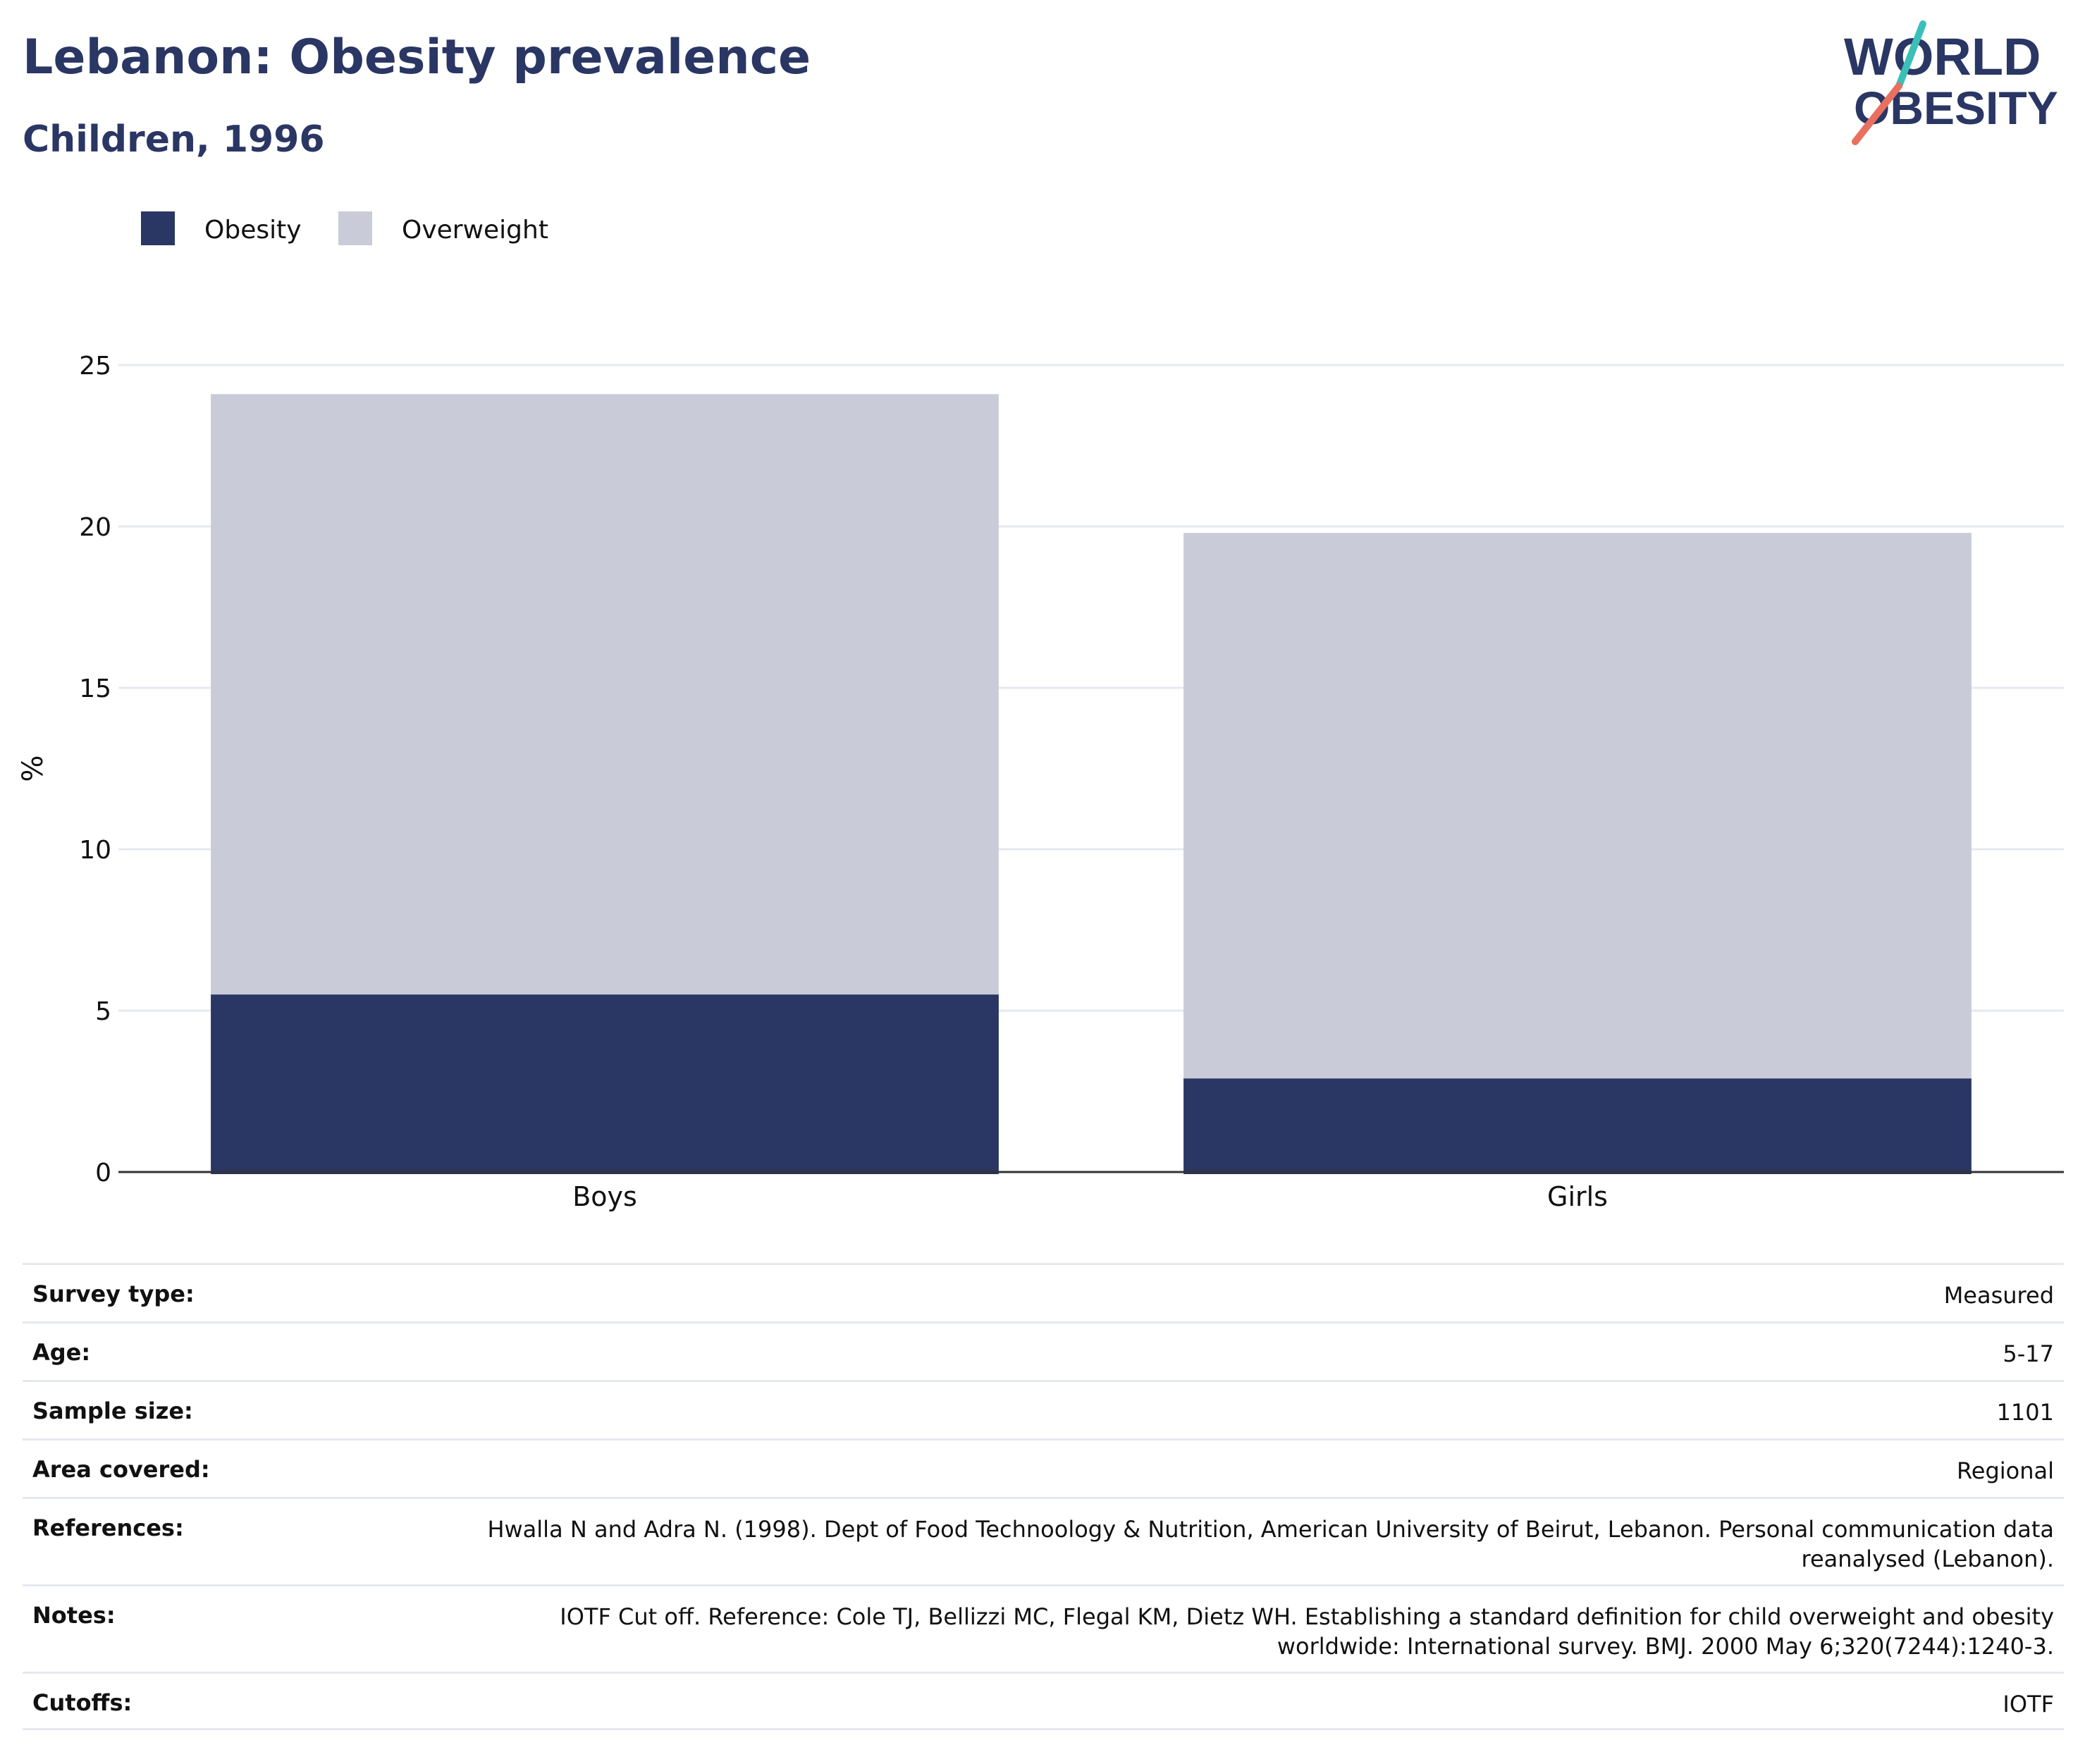  What do you see at coordinates (62, 1352) in the screenshot?
I see `info-label: Age:` at bounding box center [62, 1352].